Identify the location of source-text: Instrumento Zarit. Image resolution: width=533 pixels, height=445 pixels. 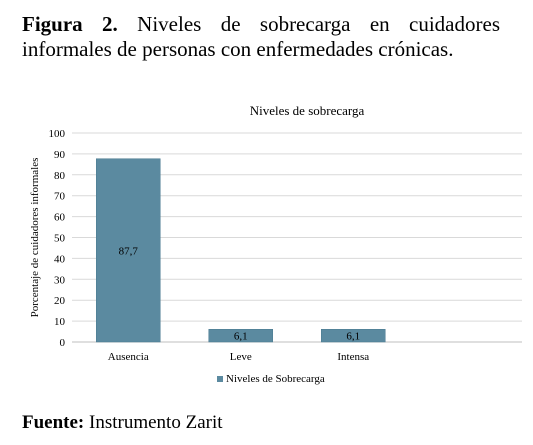
(156, 422).